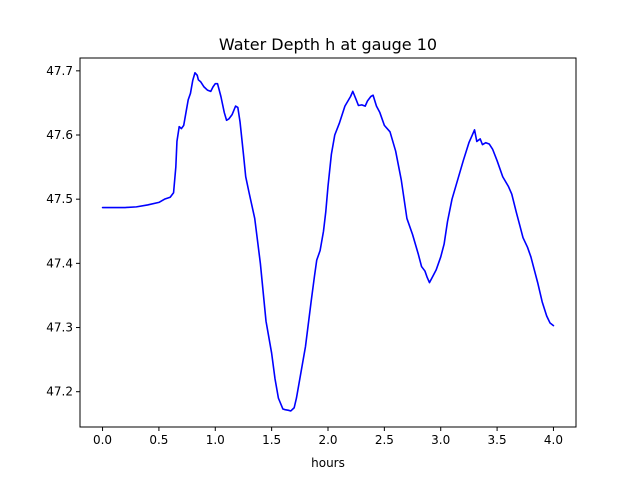  Describe the element at coordinates (158, 440) in the screenshot. I see `x-tick-label: 0.5` at that location.